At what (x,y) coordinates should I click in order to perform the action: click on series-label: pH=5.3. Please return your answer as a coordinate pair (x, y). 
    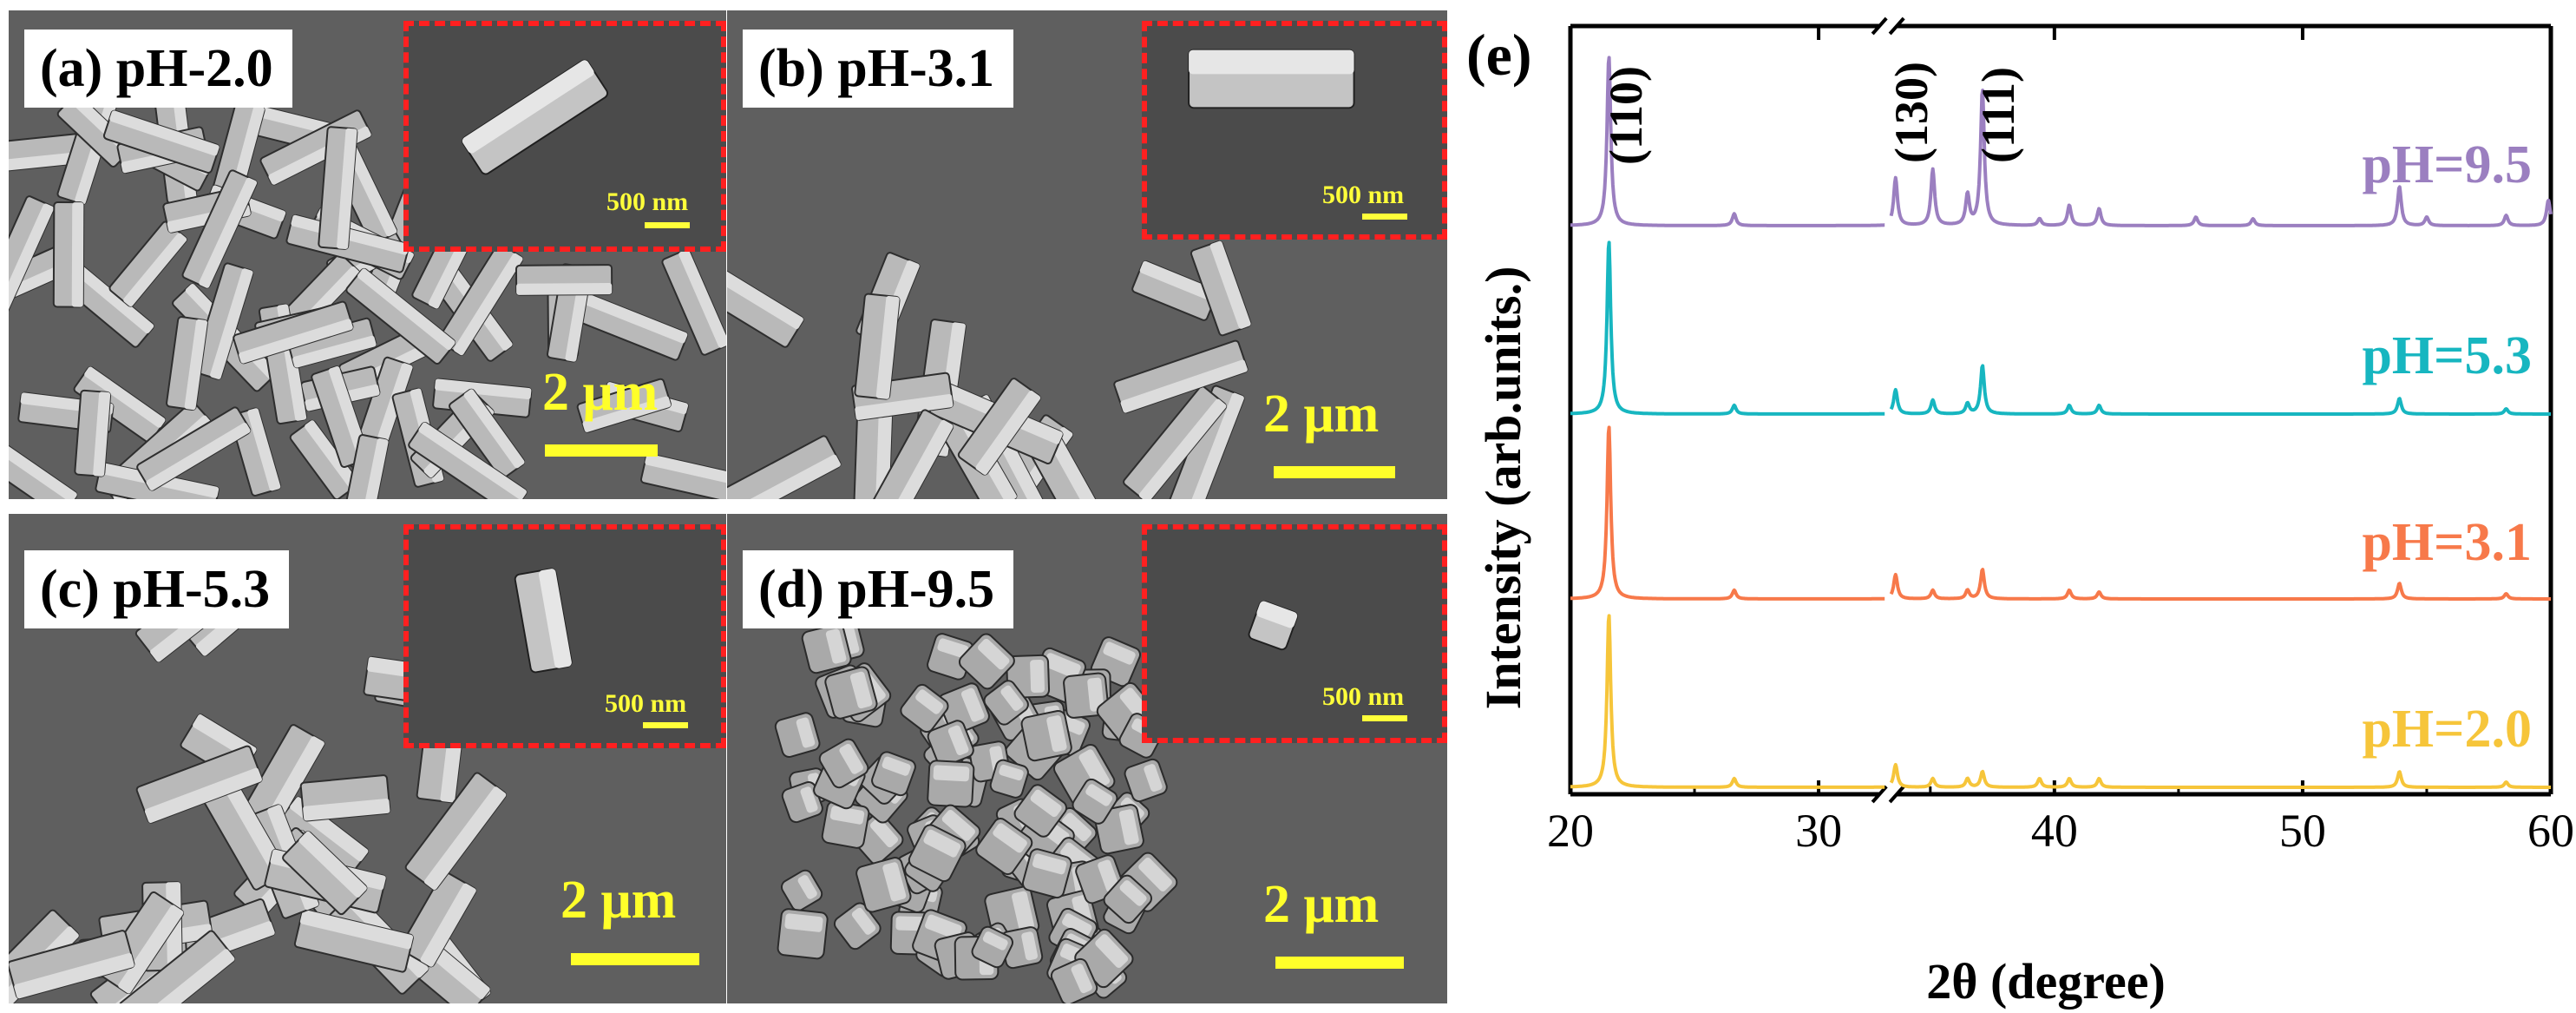
    Looking at the image, I should click on (2447, 355).